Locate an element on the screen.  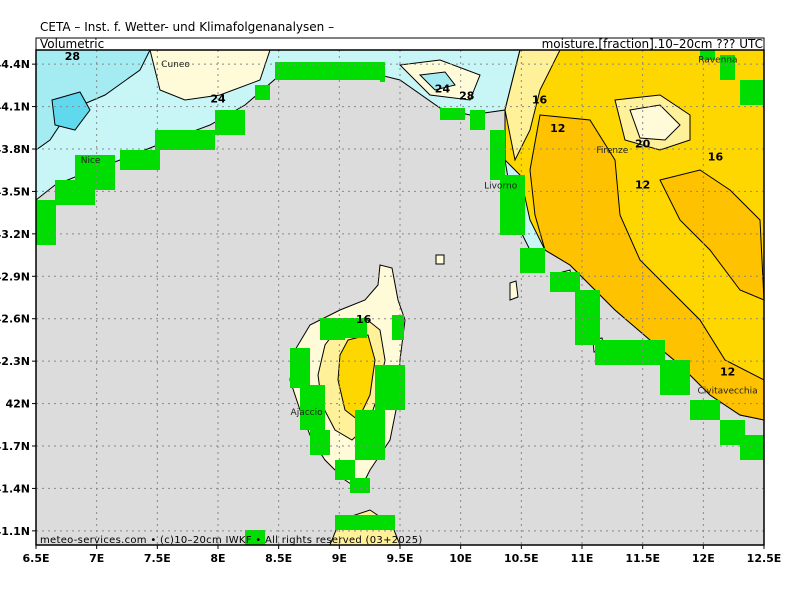
lon-tick-label: 12E is located at coordinates (703, 558).